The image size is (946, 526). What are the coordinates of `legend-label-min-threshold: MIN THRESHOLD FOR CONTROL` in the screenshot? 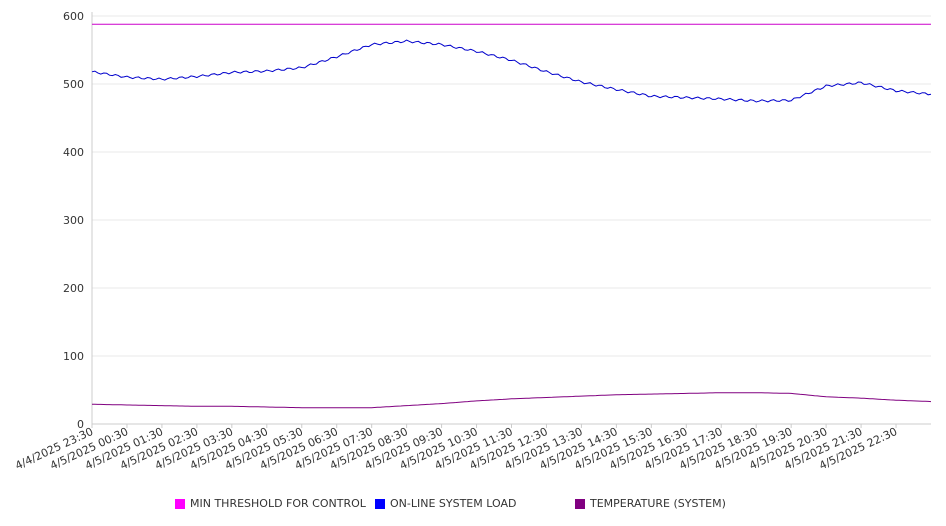 It's located at (278, 503).